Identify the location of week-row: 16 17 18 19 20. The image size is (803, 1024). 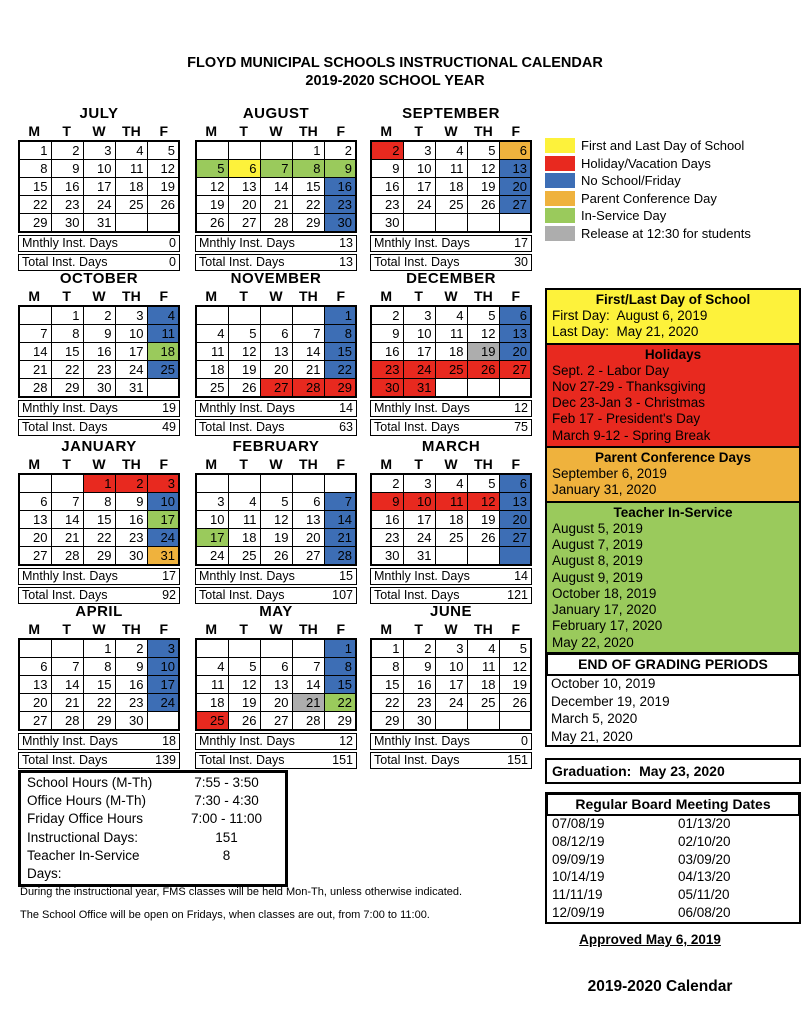
(451, 186).